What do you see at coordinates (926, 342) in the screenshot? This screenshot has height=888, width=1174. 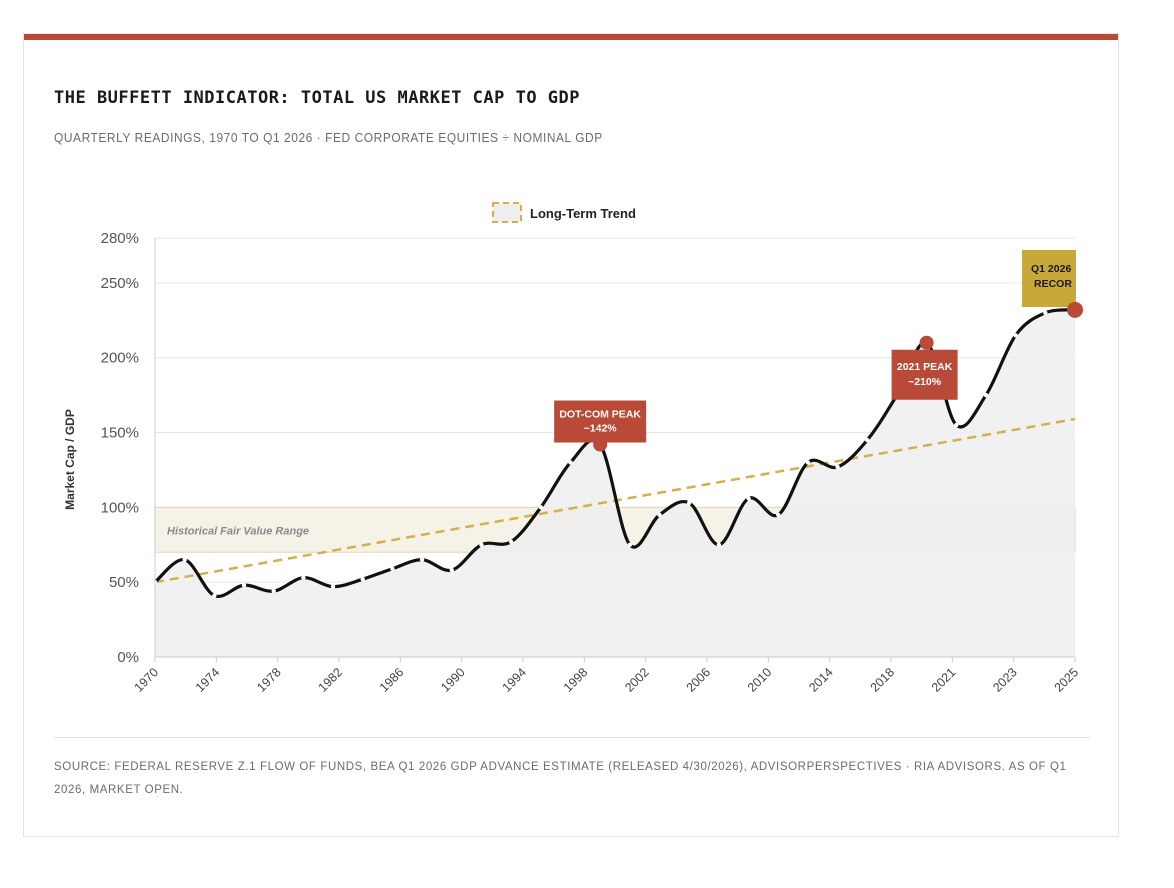 I see `peak-2021-marker` at bounding box center [926, 342].